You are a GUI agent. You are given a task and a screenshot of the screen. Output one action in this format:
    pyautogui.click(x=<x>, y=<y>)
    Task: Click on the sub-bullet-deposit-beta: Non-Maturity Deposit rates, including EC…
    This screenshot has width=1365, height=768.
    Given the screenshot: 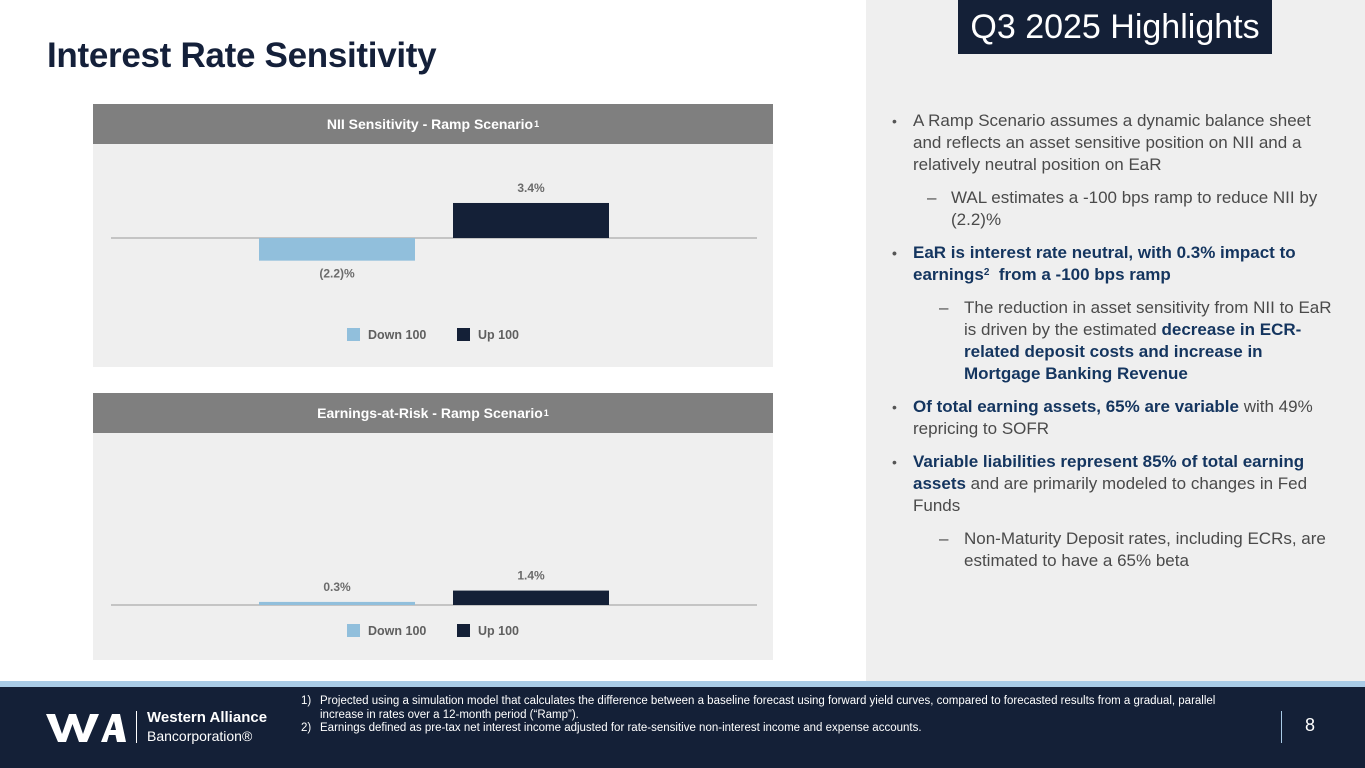 What is the action you would take?
    pyautogui.click(x=1117, y=550)
    